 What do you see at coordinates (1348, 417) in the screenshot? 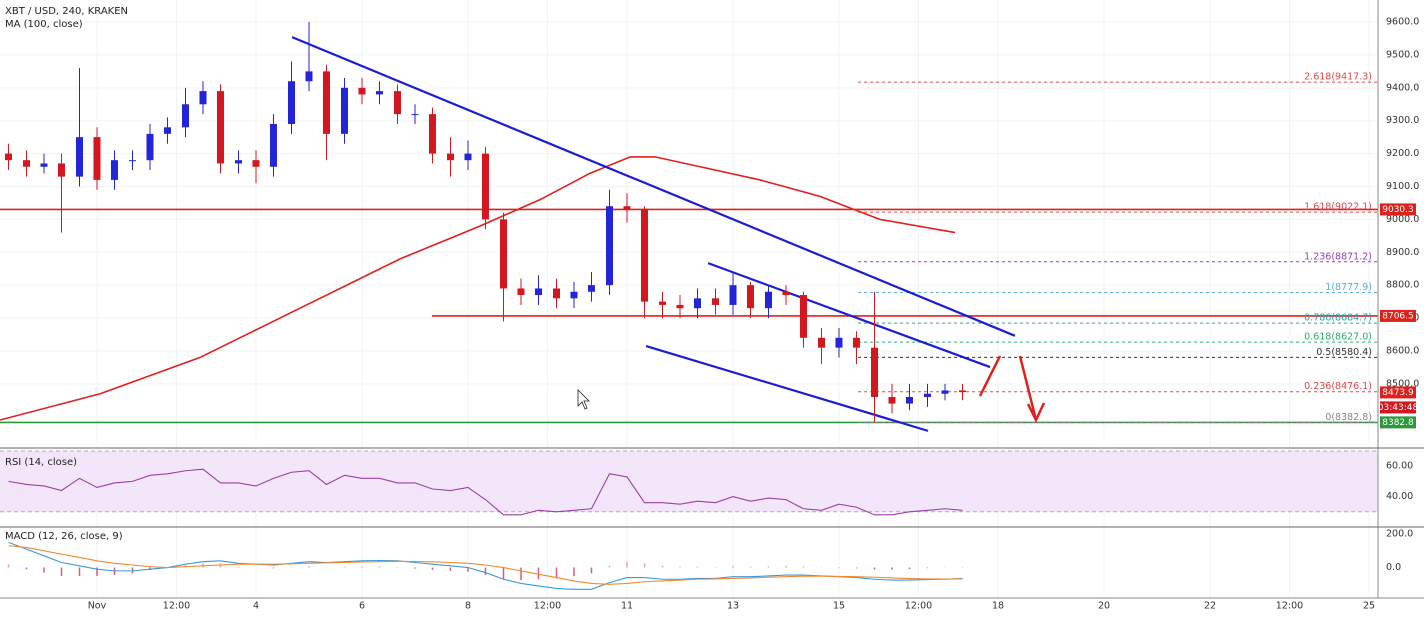
I see `fib-label: 0(8382.8)` at bounding box center [1348, 417].